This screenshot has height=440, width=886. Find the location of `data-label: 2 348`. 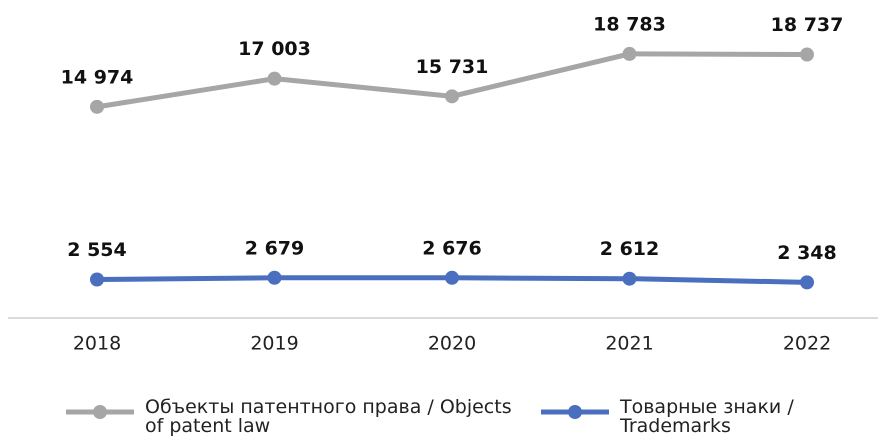

data-label: 2 348 is located at coordinates (807, 253).